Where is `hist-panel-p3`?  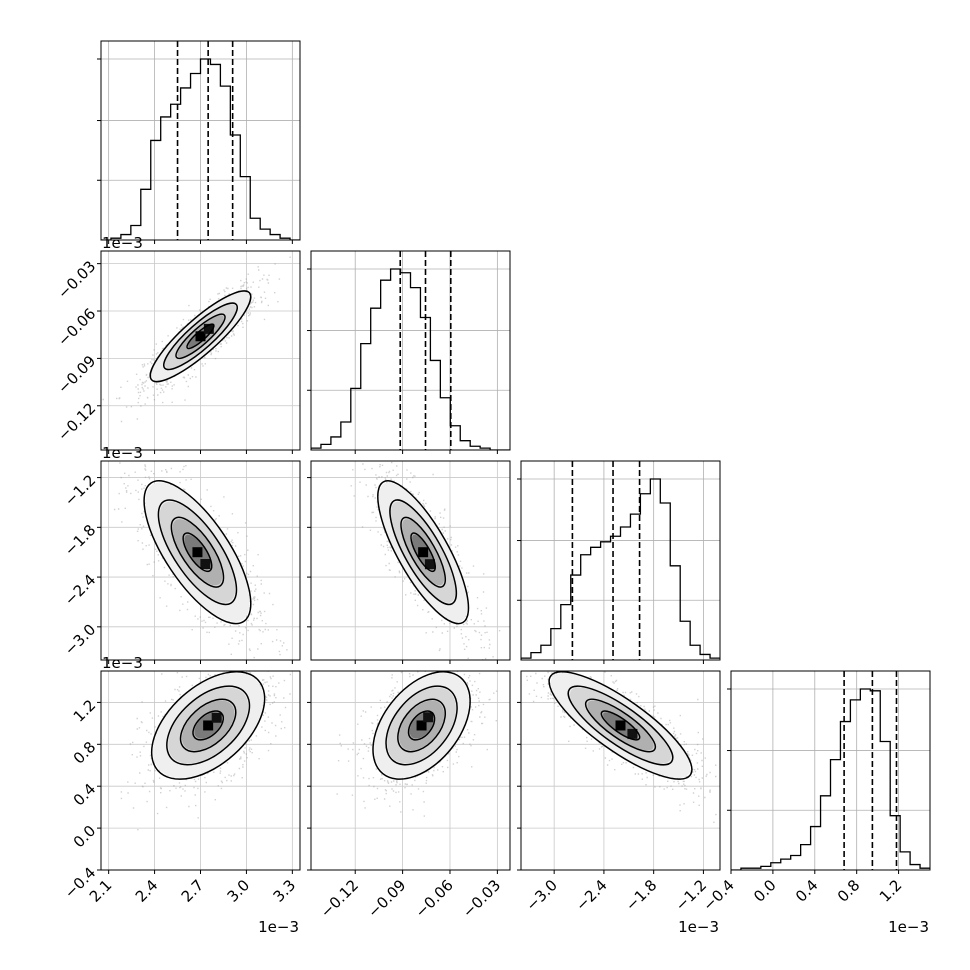 hist-panel-p3 is located at coordinates (829, 772).